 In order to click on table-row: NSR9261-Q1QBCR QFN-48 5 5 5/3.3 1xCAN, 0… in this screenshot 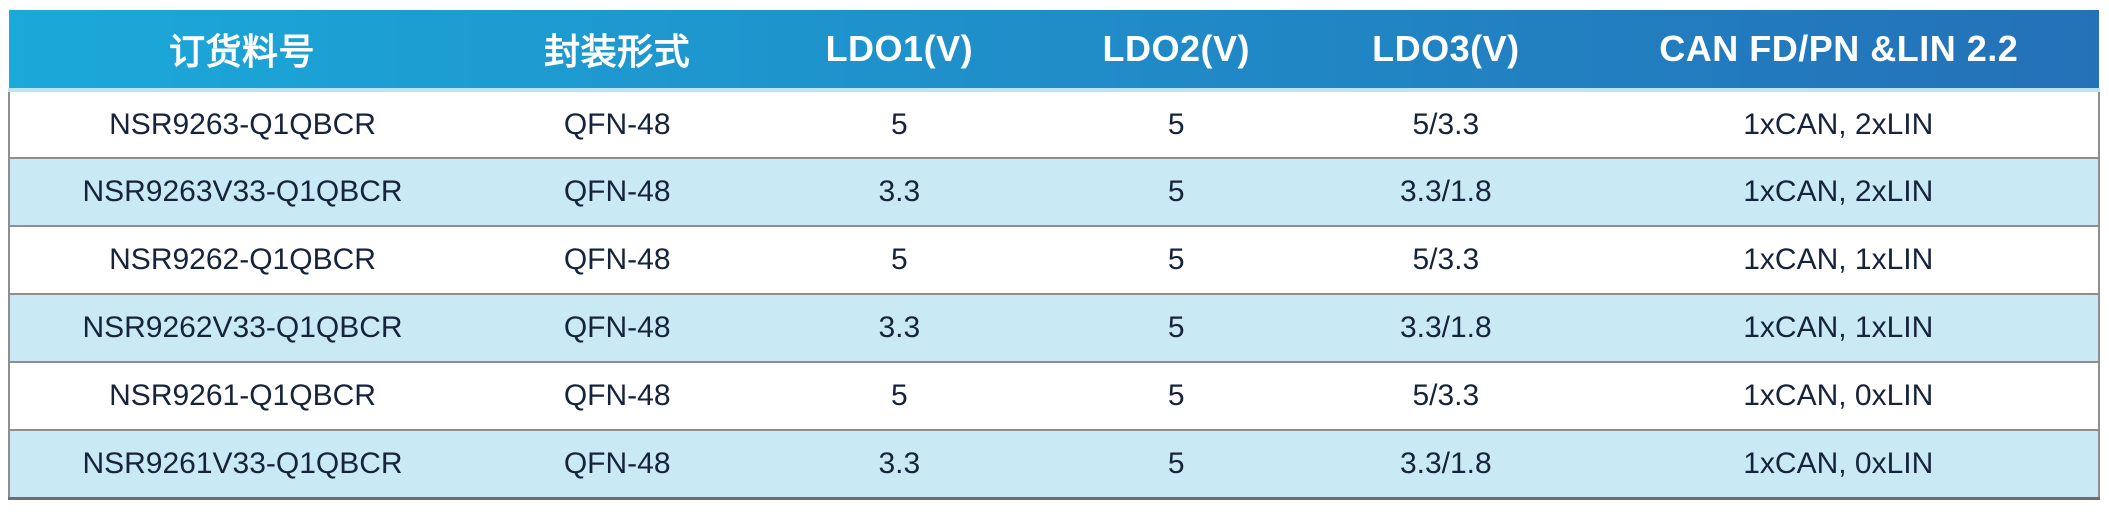, I will do `click(1054, 395)`.